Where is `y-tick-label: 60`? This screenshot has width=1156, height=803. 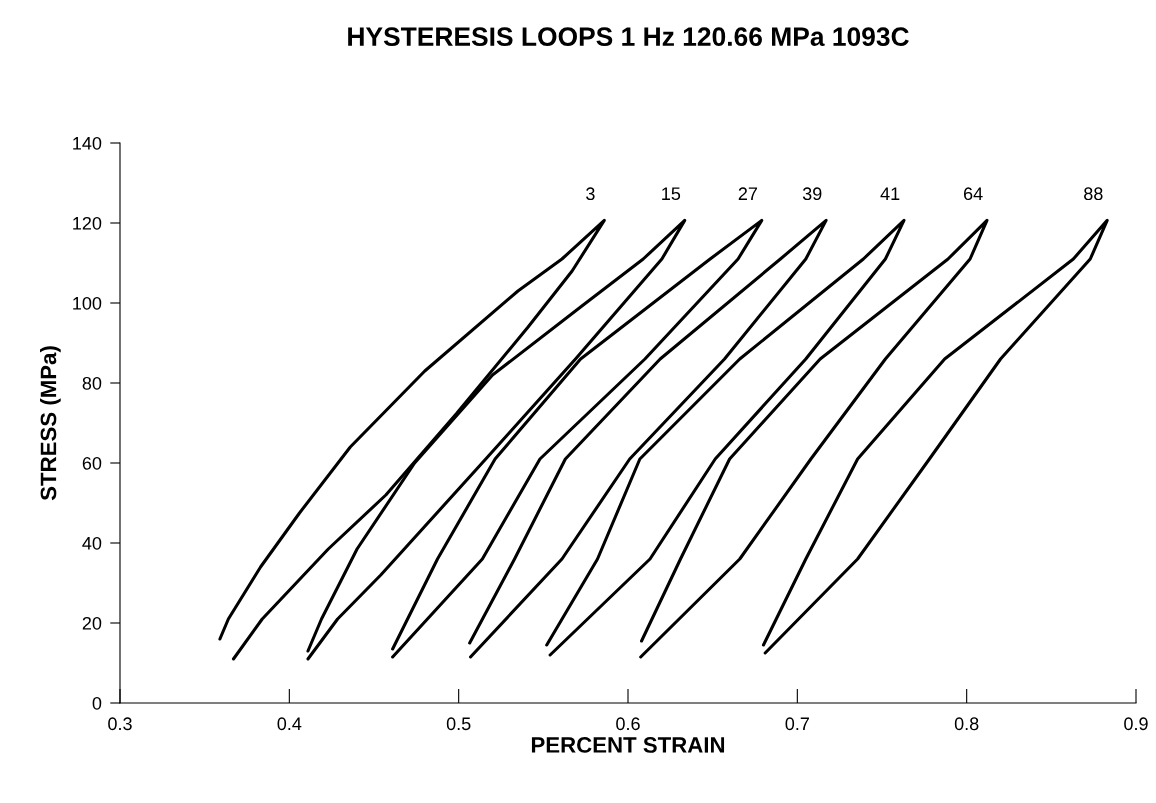
y-tick-label: 60 is located at coordinates (92, 463).